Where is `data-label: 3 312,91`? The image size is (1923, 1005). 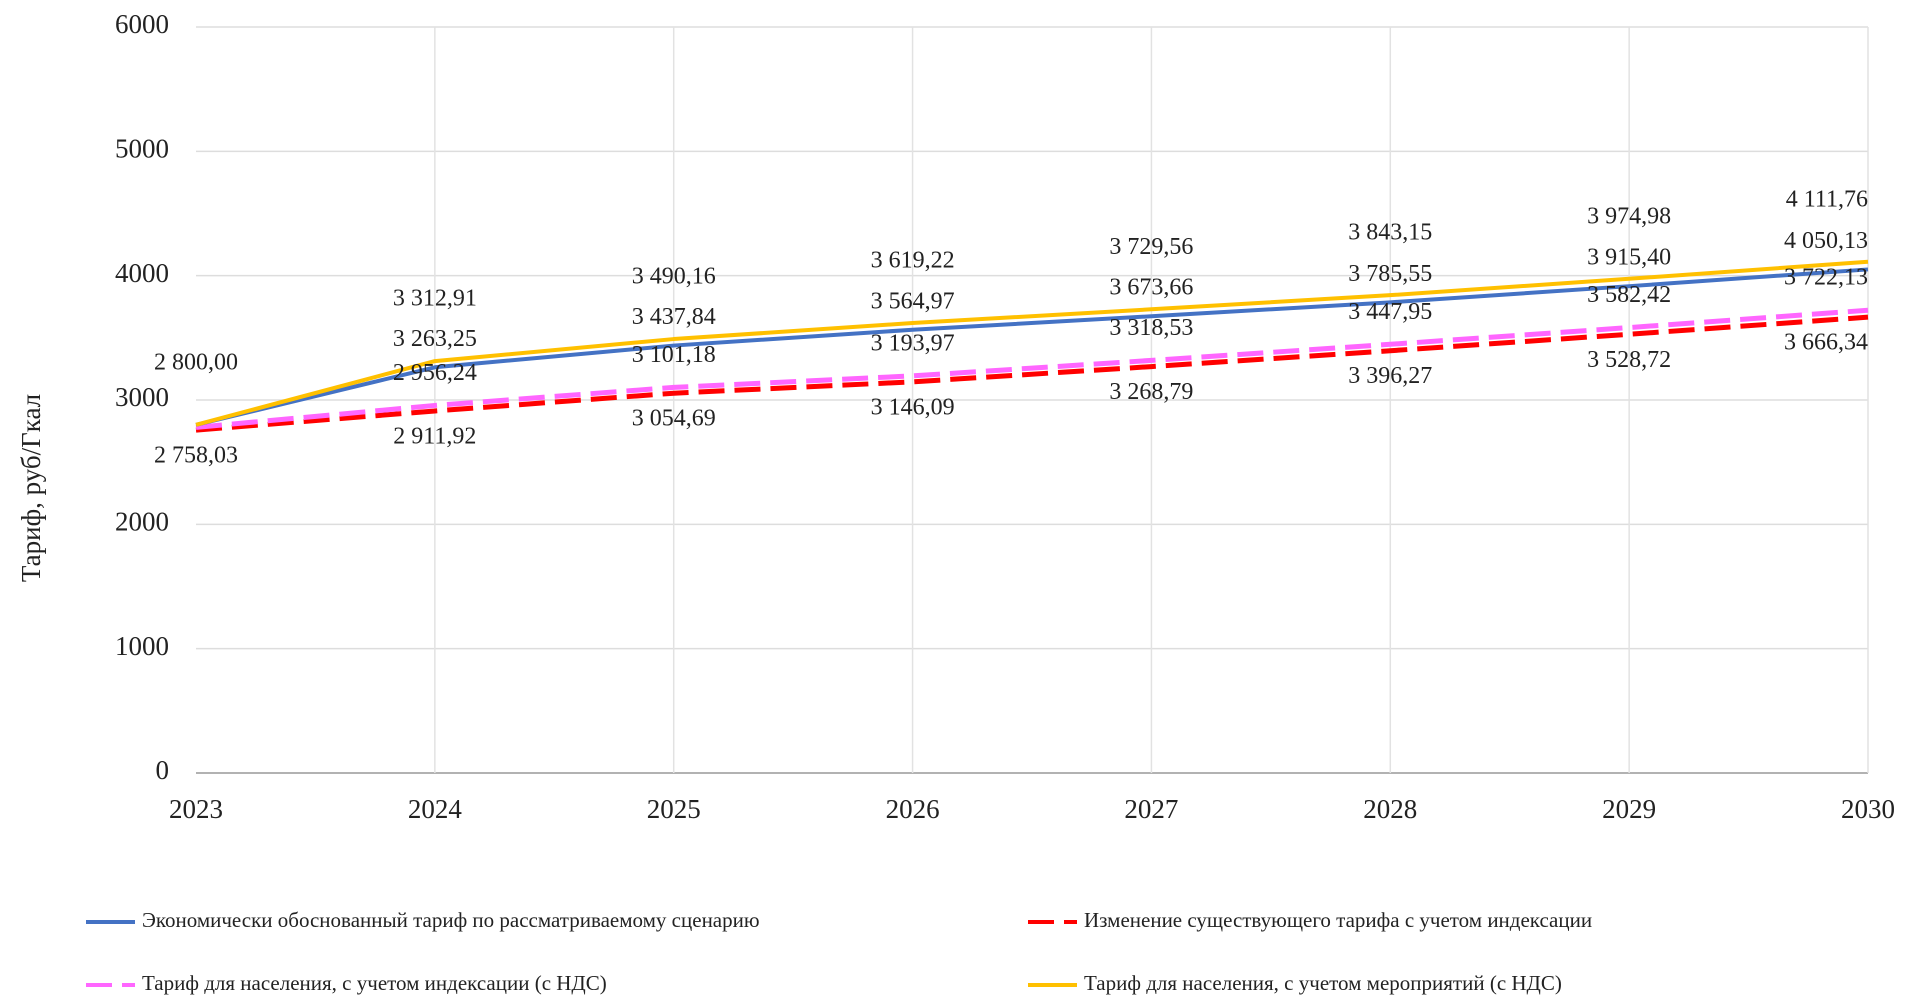
data-label: 3 312,91 is located at coordinates (435, 299).